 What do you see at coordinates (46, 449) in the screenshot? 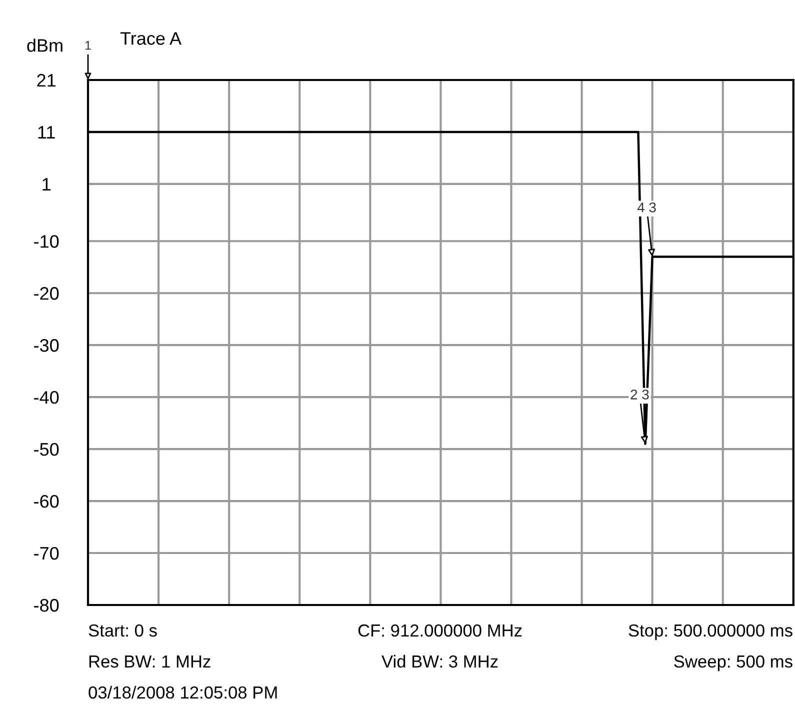
I see `y-tick-label: -50` at bounding box center [46, 449].